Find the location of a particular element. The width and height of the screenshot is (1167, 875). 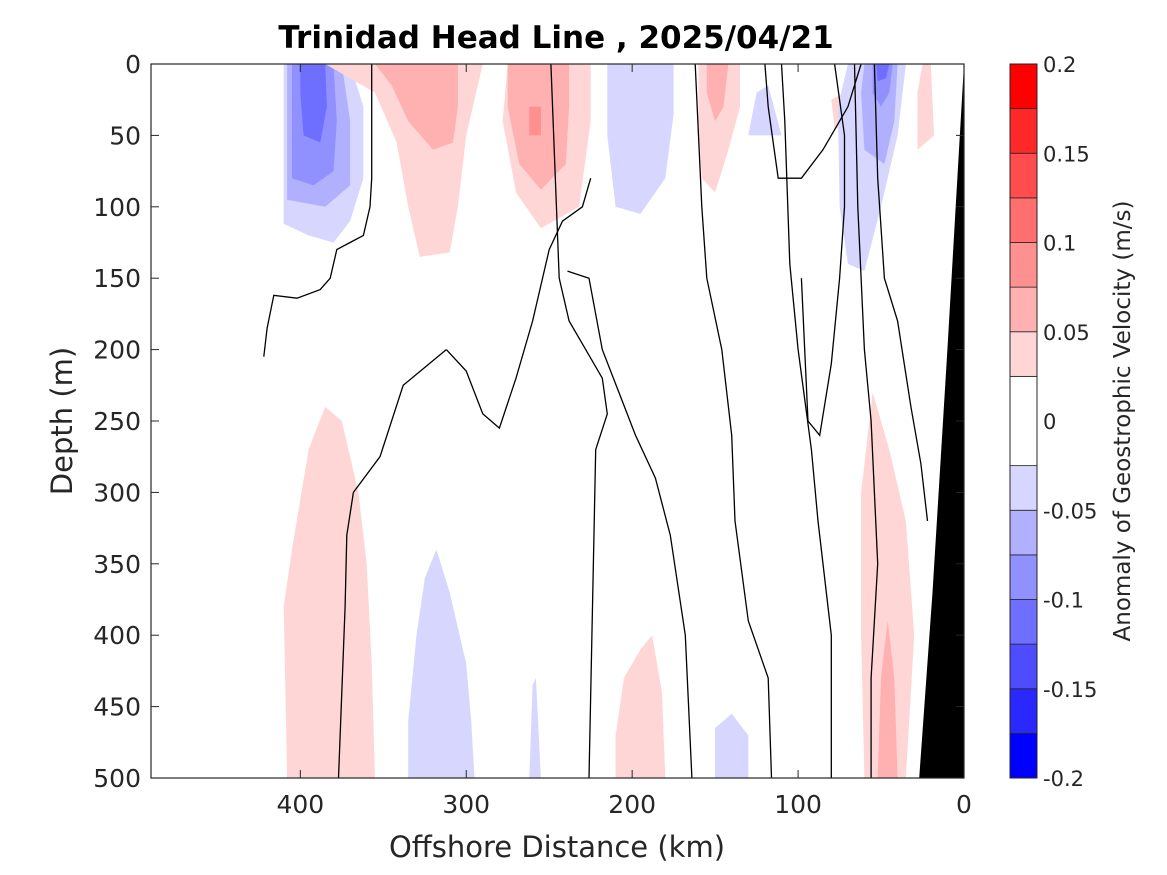

x-axis-label: Offshore Distance (km) is located at coordinates (557, 847).